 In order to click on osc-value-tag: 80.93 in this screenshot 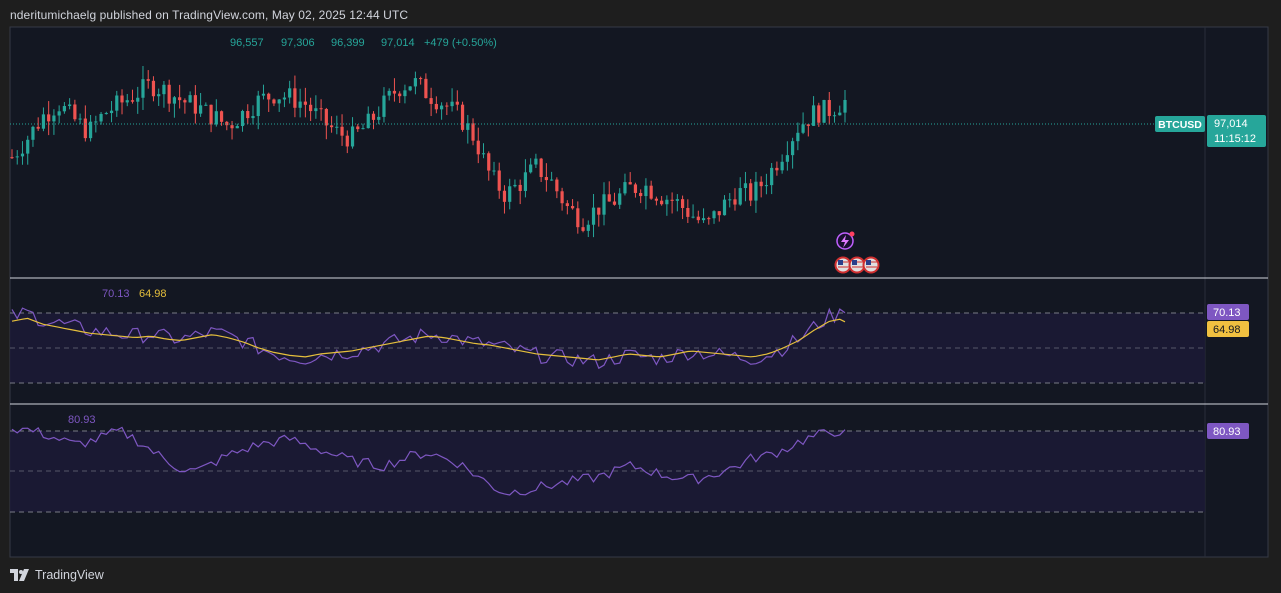, I will do `click(1227, 432)`.